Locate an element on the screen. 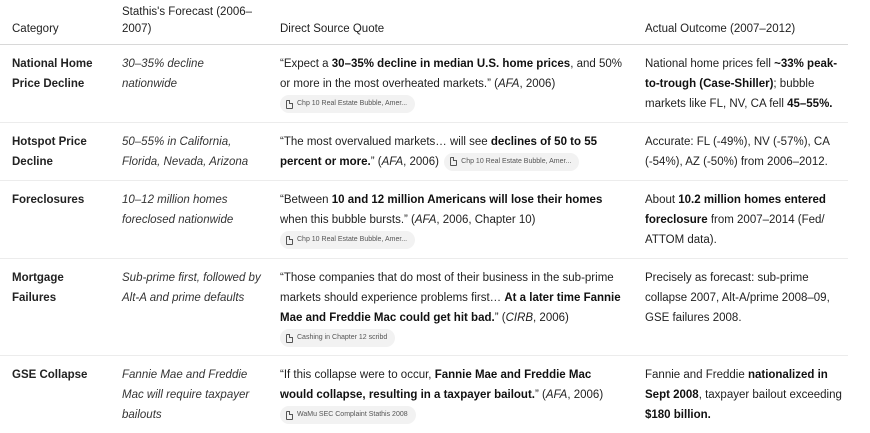 Image resolution: width=870 pixels, height=433 pixels. text-segment: “If this collapse were to occur, is located at coordinates (357, 375).